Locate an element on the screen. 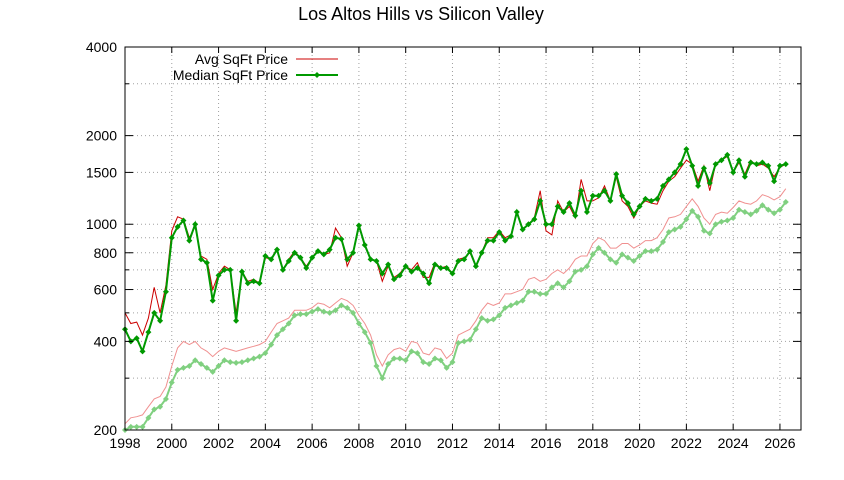 Image resolution: width=844 pixels, height=480 pixels. x-tick-label: 2002 is located at coordinates (218, 443).